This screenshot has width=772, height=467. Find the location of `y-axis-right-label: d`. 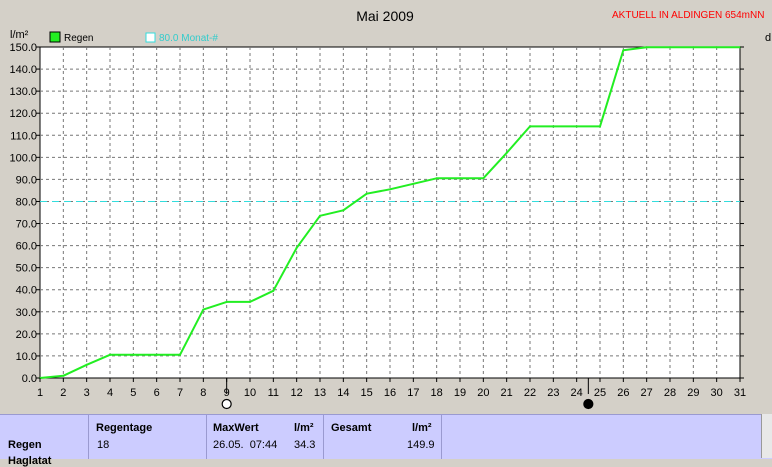

y-axis-right-label: d is located at coordinates (768, 38).